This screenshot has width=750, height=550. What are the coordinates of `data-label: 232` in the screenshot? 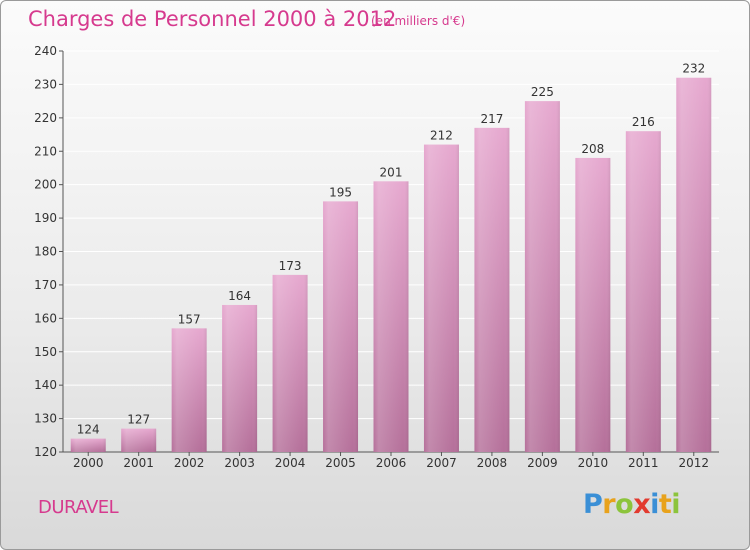 It's located at (693, 69).